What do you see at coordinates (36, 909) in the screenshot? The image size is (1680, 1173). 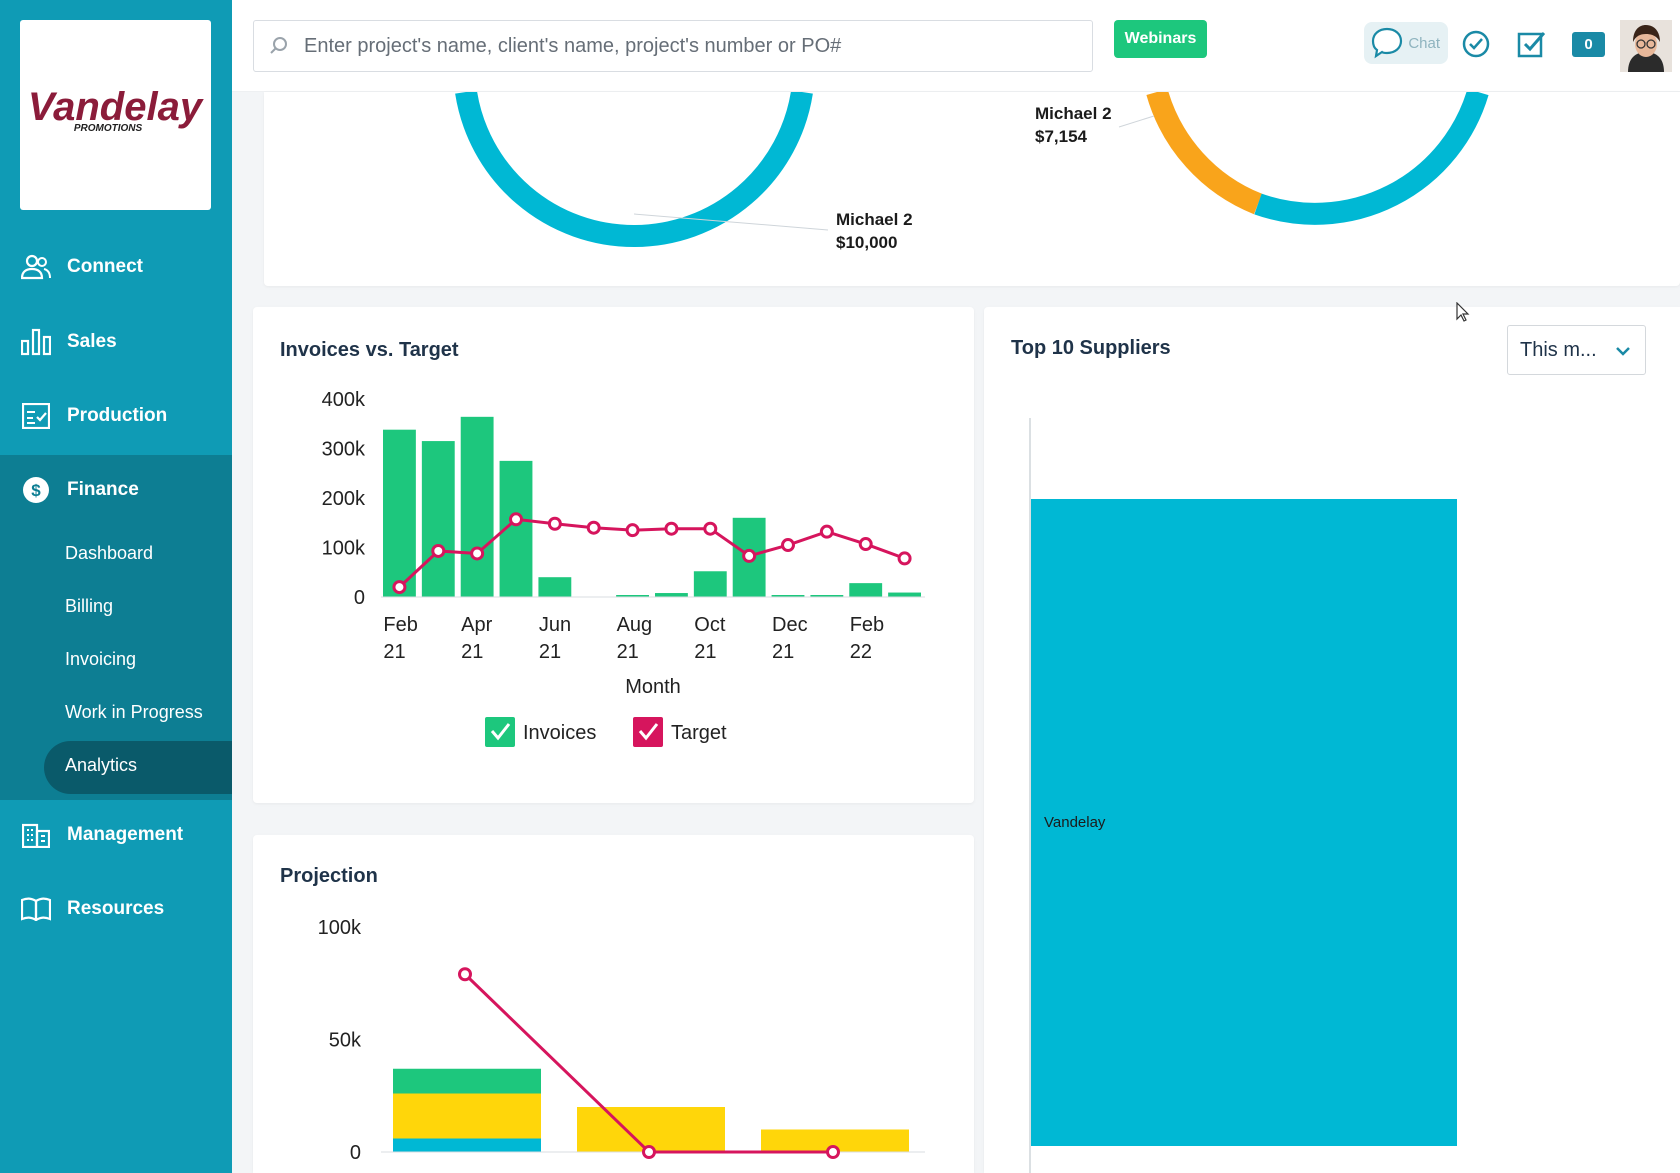 I see `book-icon` at bounding box center [36, 909].